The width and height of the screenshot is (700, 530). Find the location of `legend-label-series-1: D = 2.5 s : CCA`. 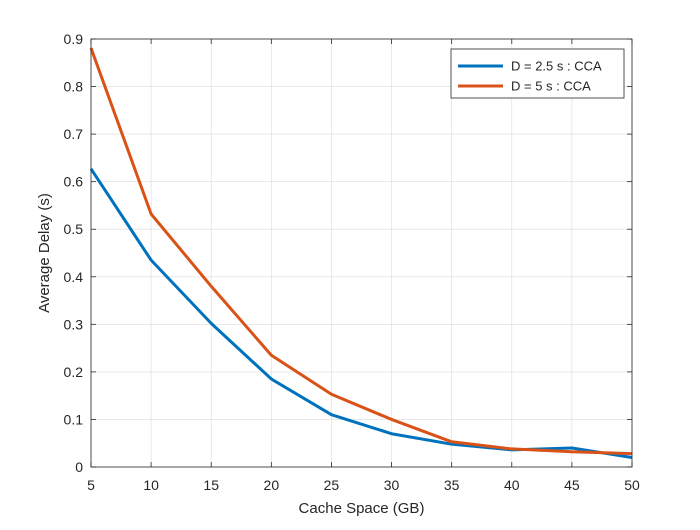

legend-label-series-1: D = 2.5 s : CCA is located at coordinates (556, 66).